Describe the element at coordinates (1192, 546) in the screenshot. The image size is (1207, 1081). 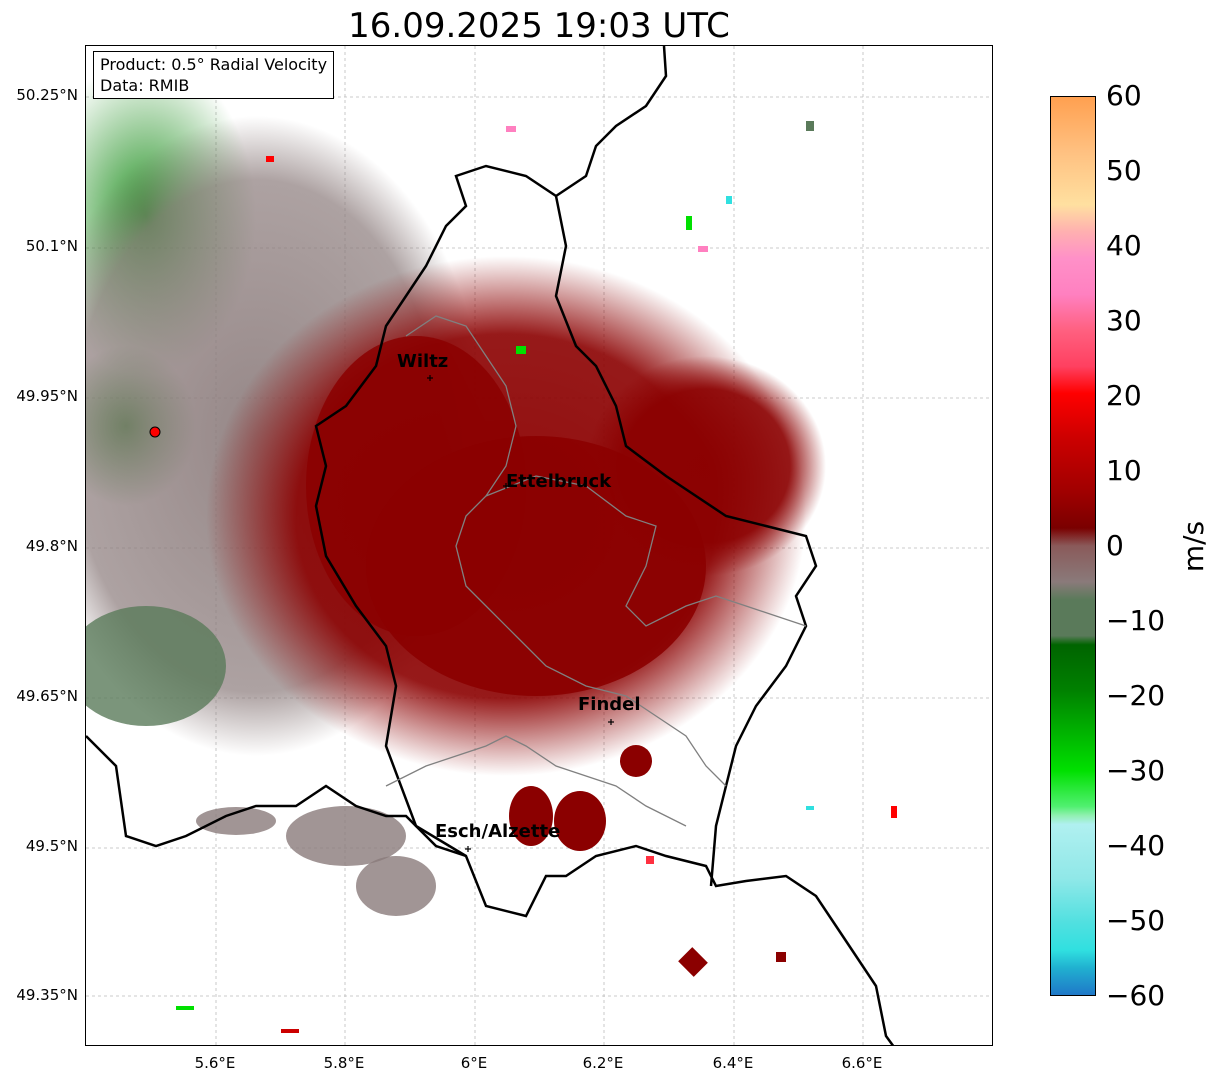
I see `colorbar-unit-label: m/s` at that location.